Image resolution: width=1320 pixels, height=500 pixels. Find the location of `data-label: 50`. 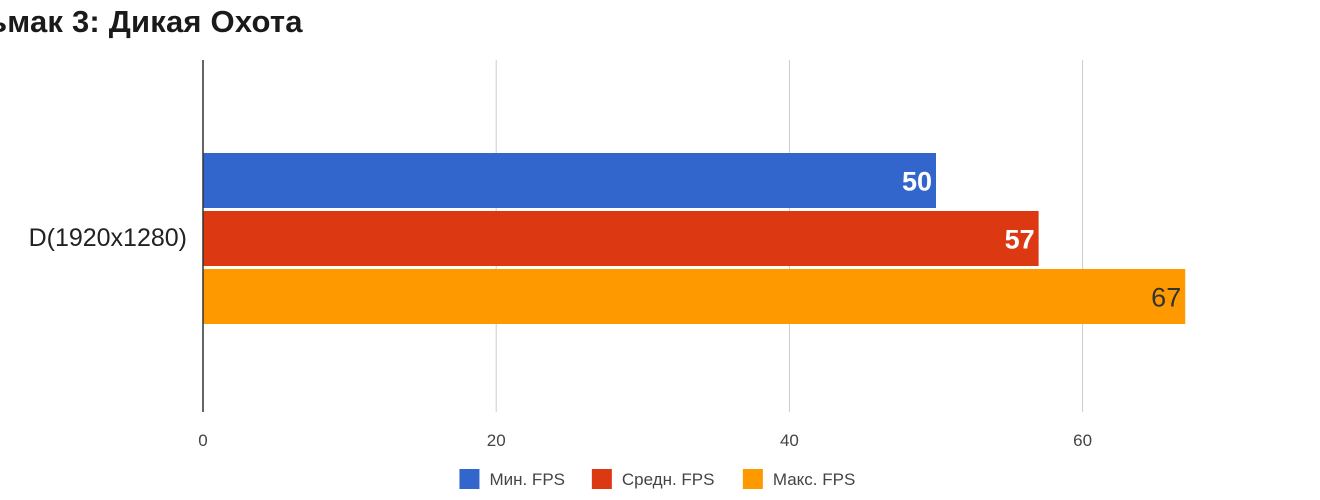

data-label: 50 is located at coordinates (917, 182).